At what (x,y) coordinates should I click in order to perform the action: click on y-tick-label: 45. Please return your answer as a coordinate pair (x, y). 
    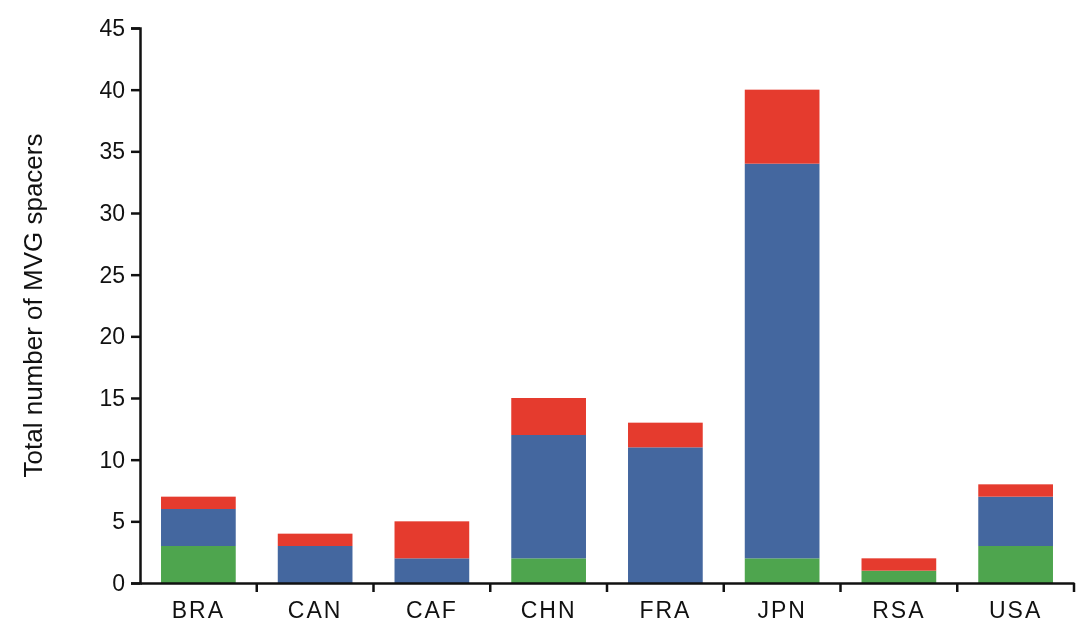
    Looking at the image, I should click on (112, 27).